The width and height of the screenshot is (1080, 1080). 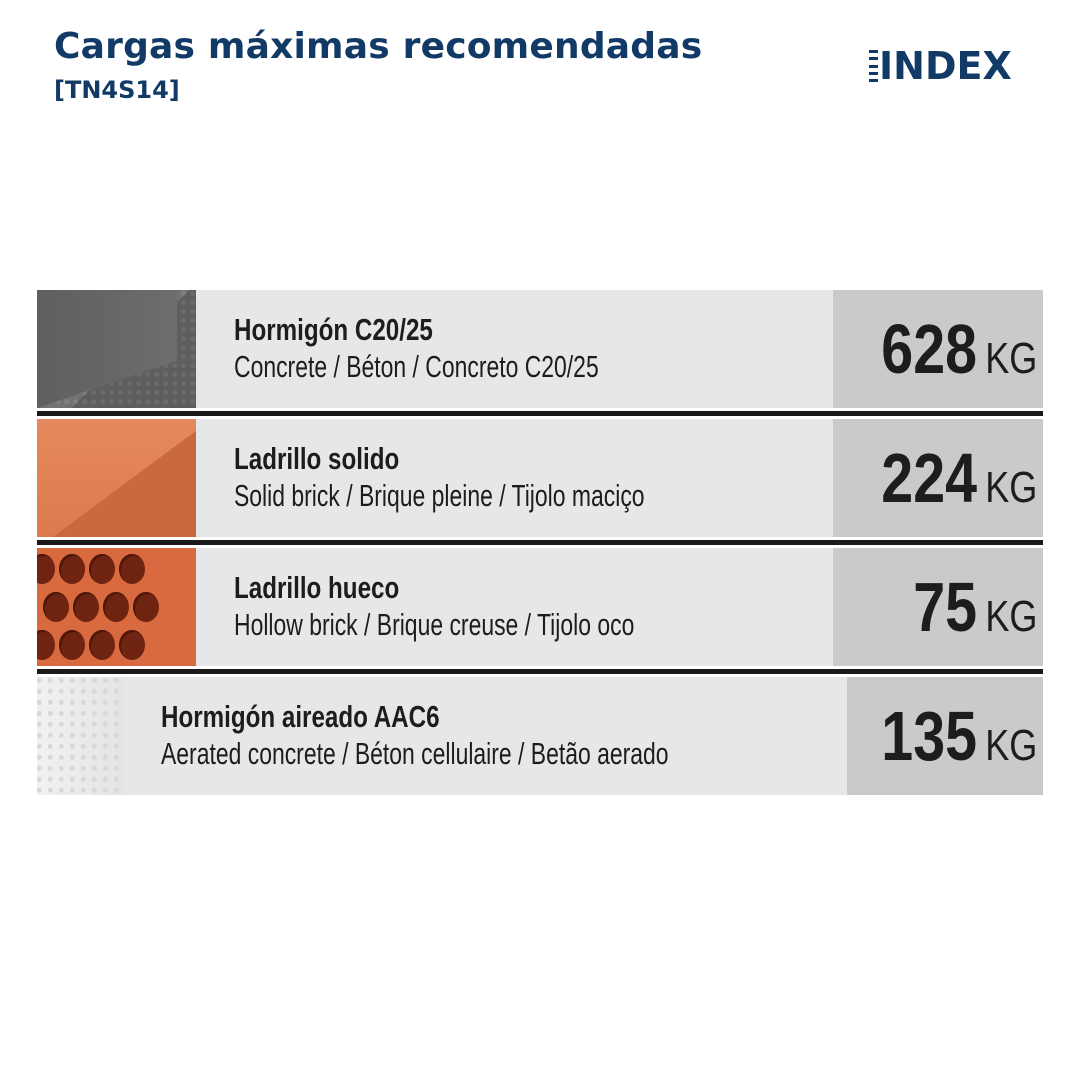 I want to click on logo-text: INDEX, so click(x=945, y=66).